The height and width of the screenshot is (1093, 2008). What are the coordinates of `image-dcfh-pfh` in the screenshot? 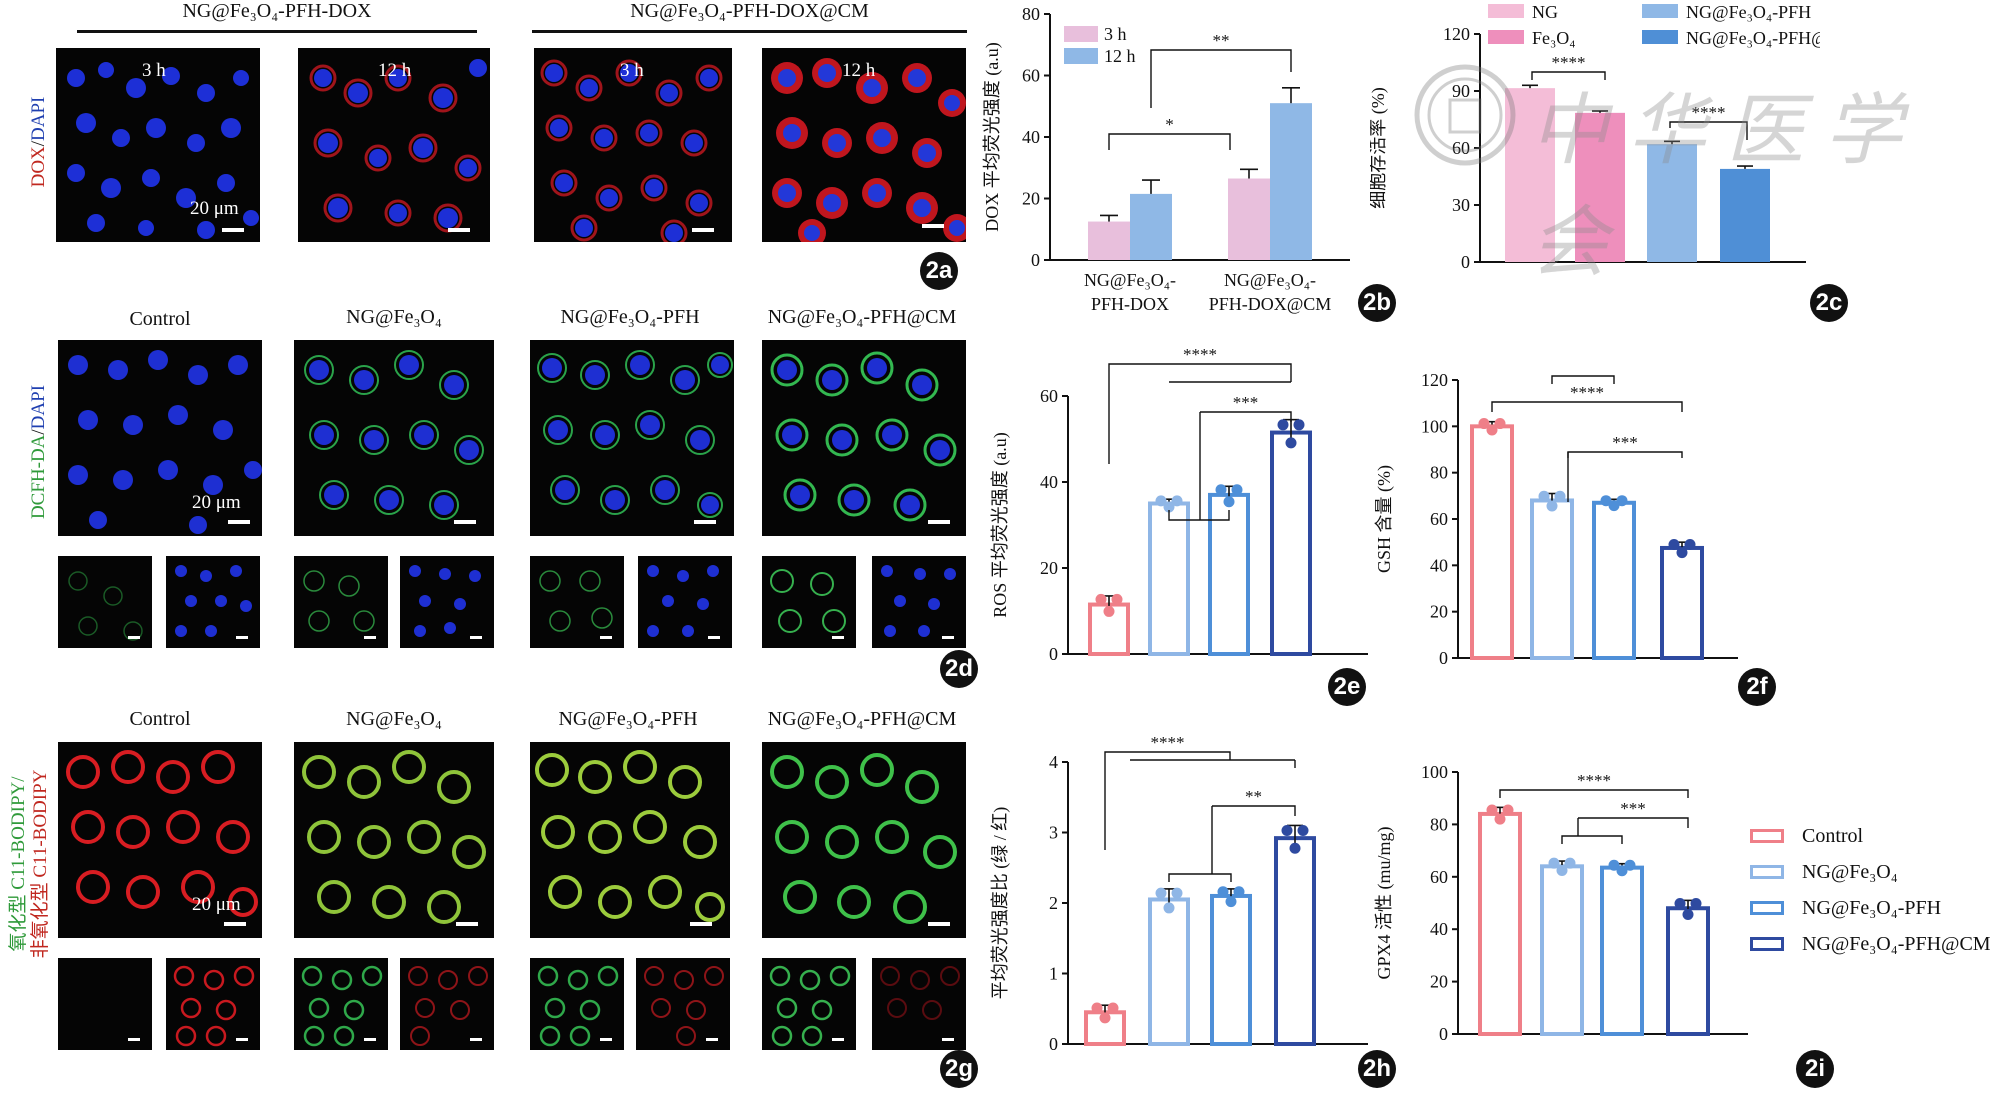 It's located at (632, 438).